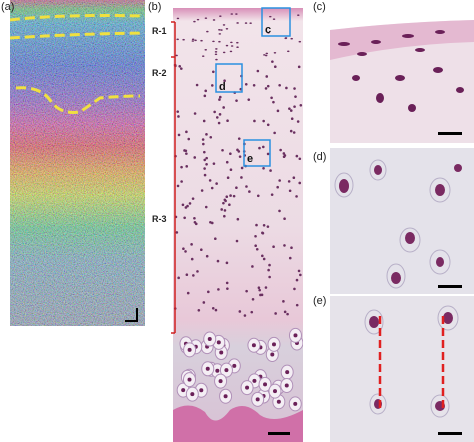  Describe the element at coordinates (154, 7) in the screenshot. I see `panel-label: (b)` at that location.